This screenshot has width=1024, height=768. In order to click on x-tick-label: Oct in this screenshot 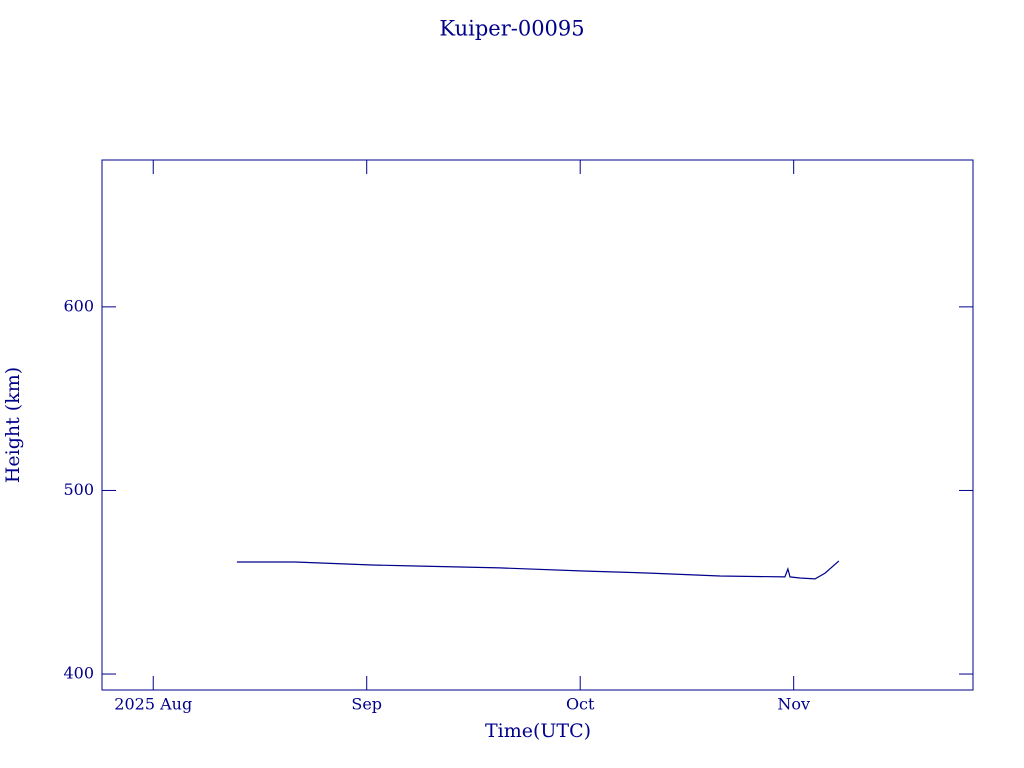, I will do `click(580, 704)`.